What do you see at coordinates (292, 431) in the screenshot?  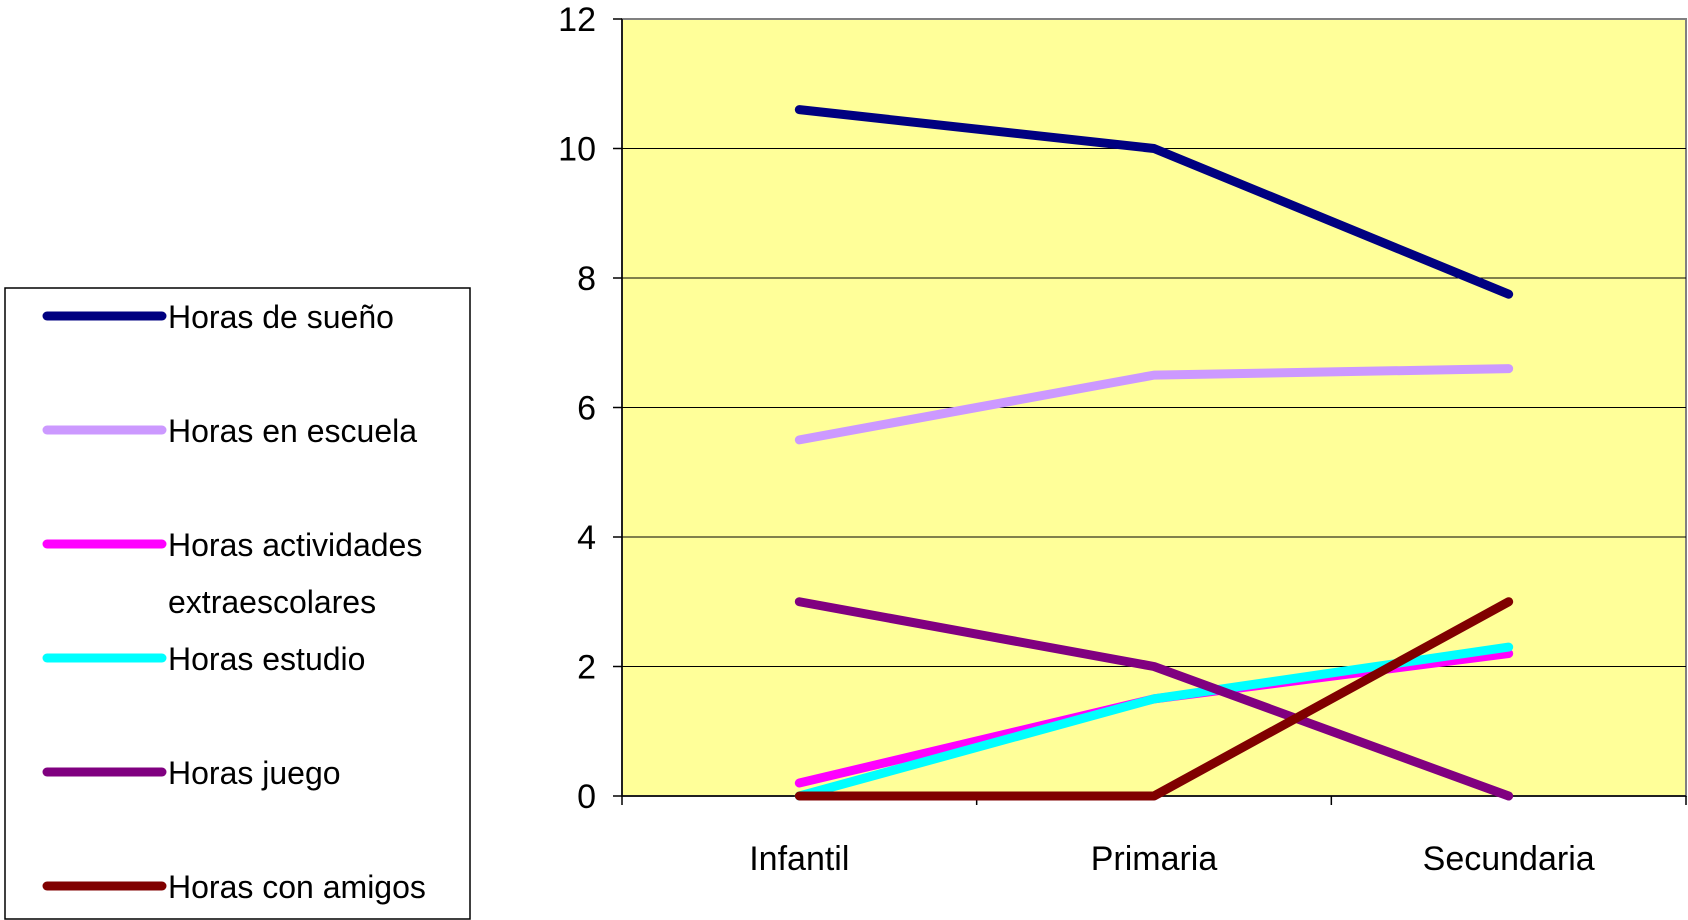 I see `legend-label: Horas en escuela` at bounding box center [292, 431].